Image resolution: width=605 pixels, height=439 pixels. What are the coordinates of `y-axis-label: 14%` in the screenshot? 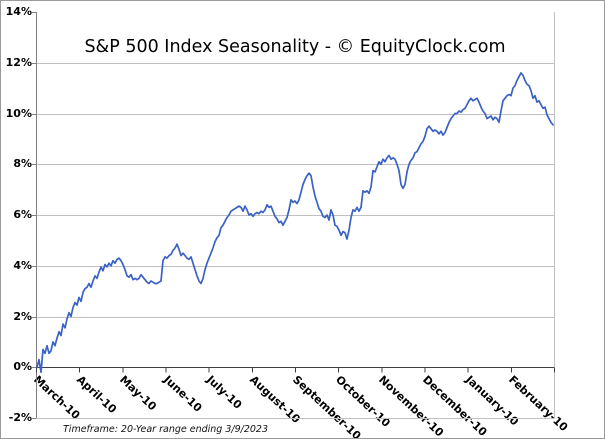 It's located at (18, 11).